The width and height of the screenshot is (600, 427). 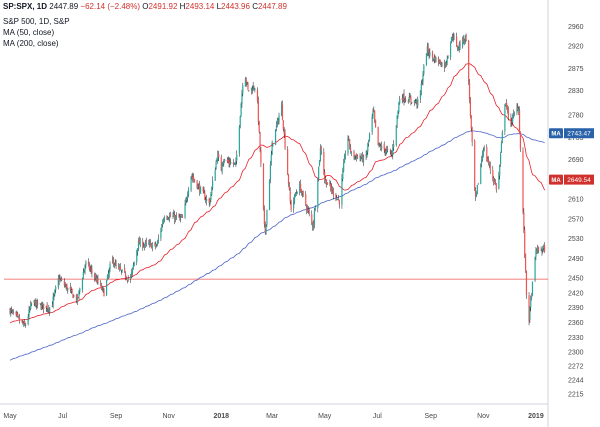 What do you see at coordinates (163, 6) in the screenshot?
I see `open-value: 2491.92` at bounding box center [163, 6].